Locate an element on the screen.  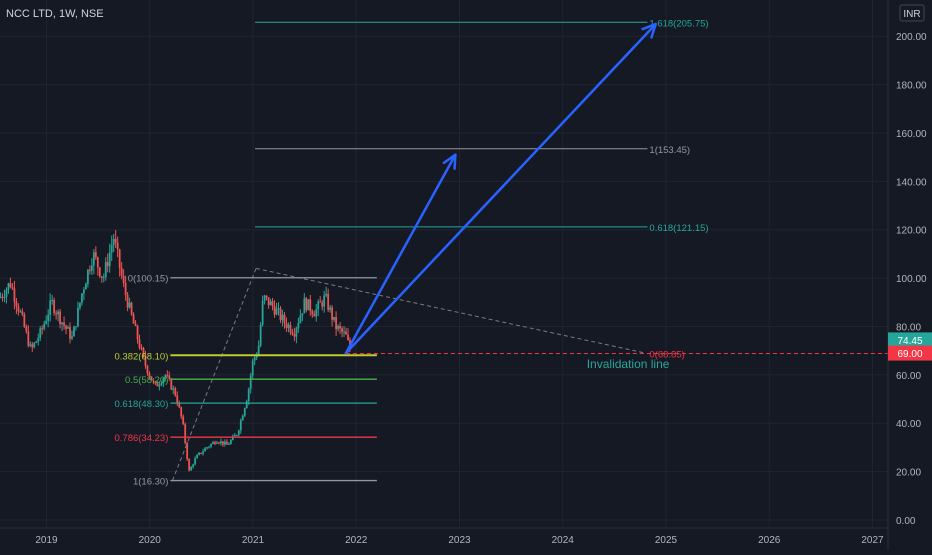
fib-extension-label: 0.618(121.15) is located at coordinates (678, 228).